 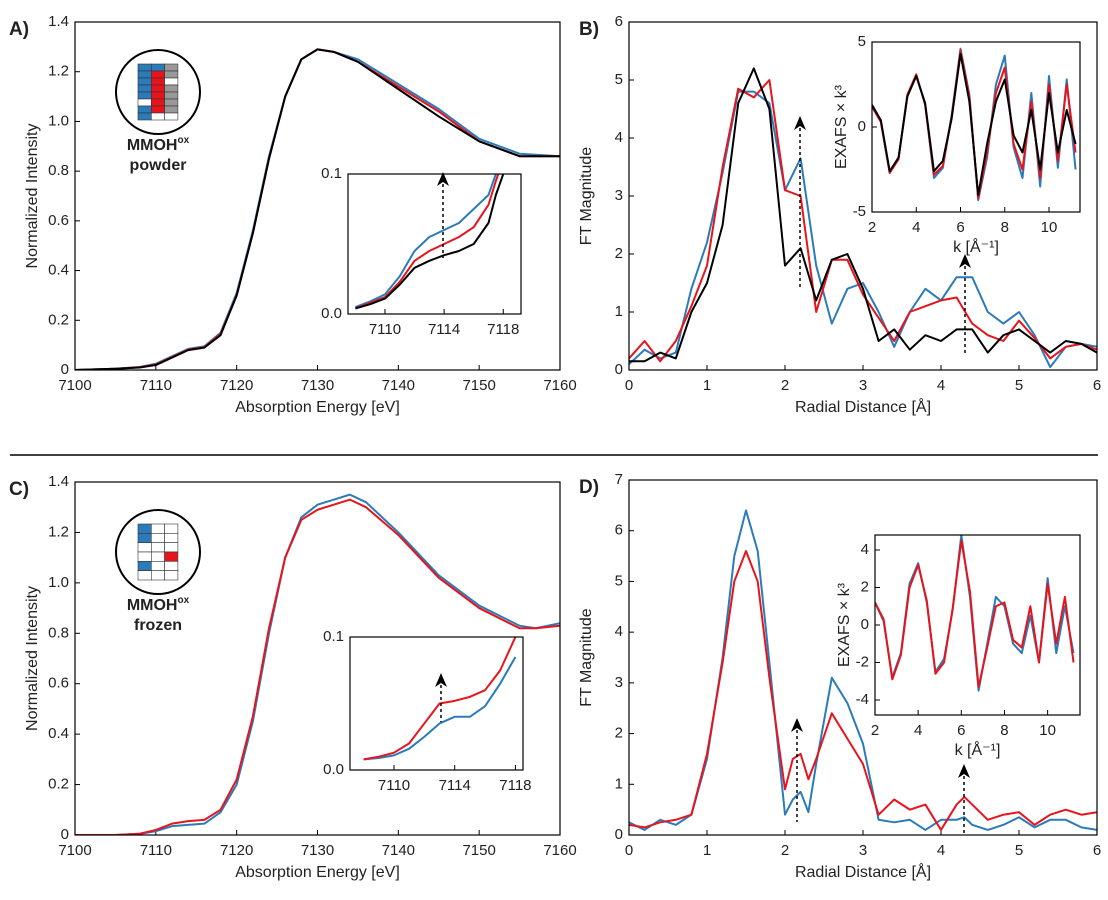 What do you see at coordinates (589, 29) in the screenshot?
I see `panel-label: B)` at bounding box center [589, 29].